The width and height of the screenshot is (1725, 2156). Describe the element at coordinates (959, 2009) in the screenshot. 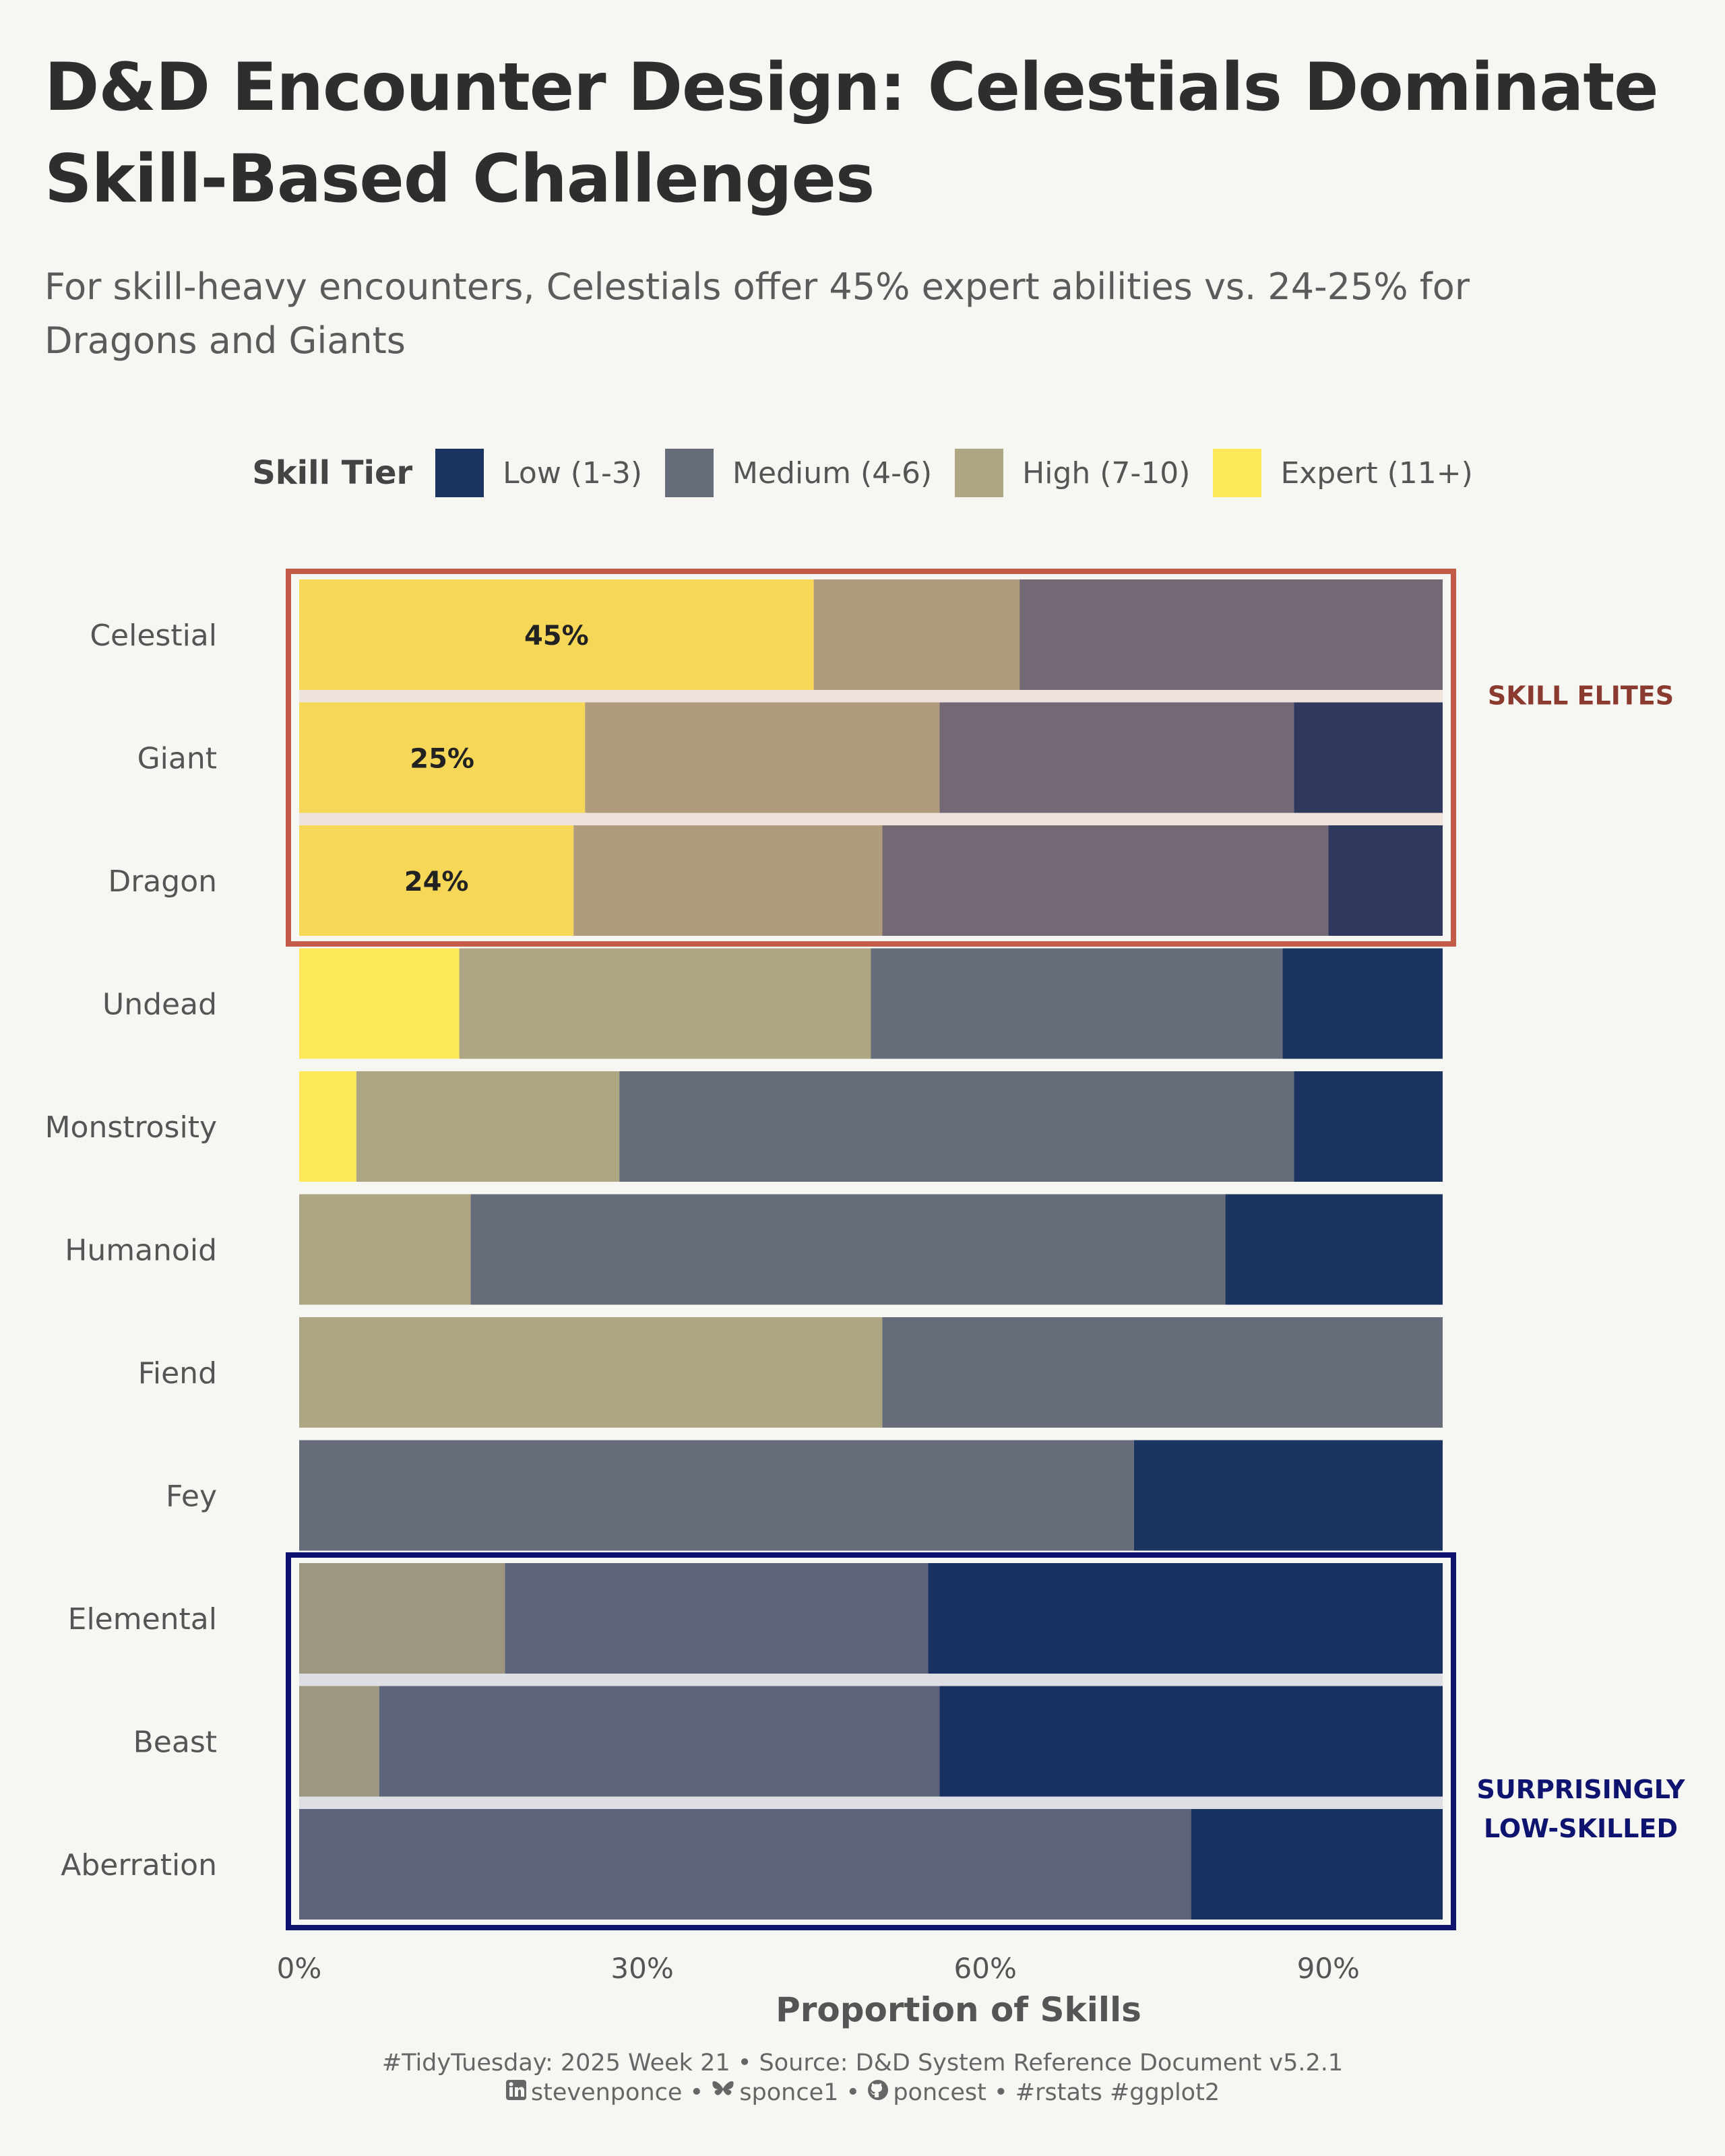

I see `x-axis-title: Proportion of Skills` at that location.